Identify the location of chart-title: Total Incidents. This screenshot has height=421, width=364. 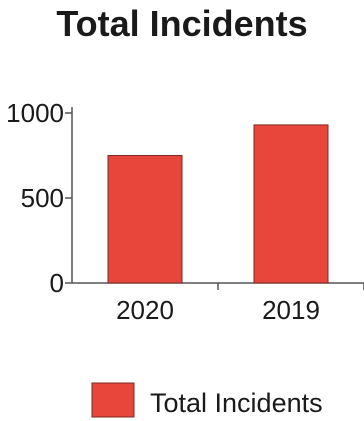
(181, 23).